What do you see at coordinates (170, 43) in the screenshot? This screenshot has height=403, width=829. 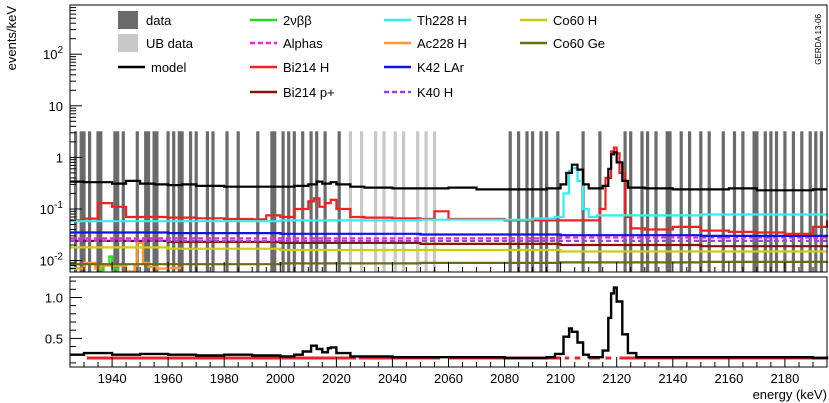 I see `legend-label: UB data` at bounding box center [170, 43].